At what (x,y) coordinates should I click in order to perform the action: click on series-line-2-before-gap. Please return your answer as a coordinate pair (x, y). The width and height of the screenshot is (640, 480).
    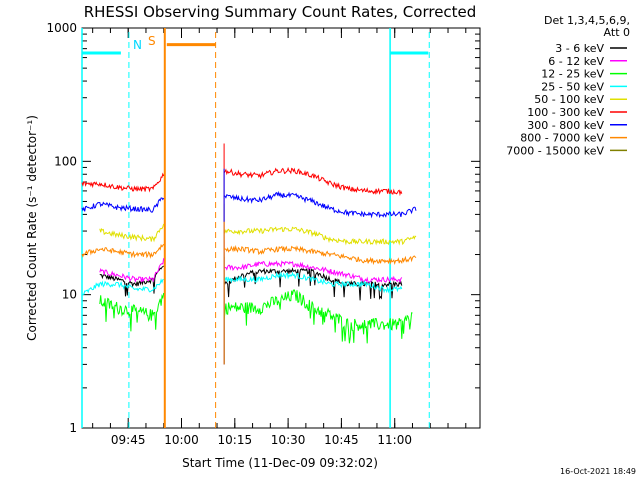
    Looking at the image, I should click on (132, 312).